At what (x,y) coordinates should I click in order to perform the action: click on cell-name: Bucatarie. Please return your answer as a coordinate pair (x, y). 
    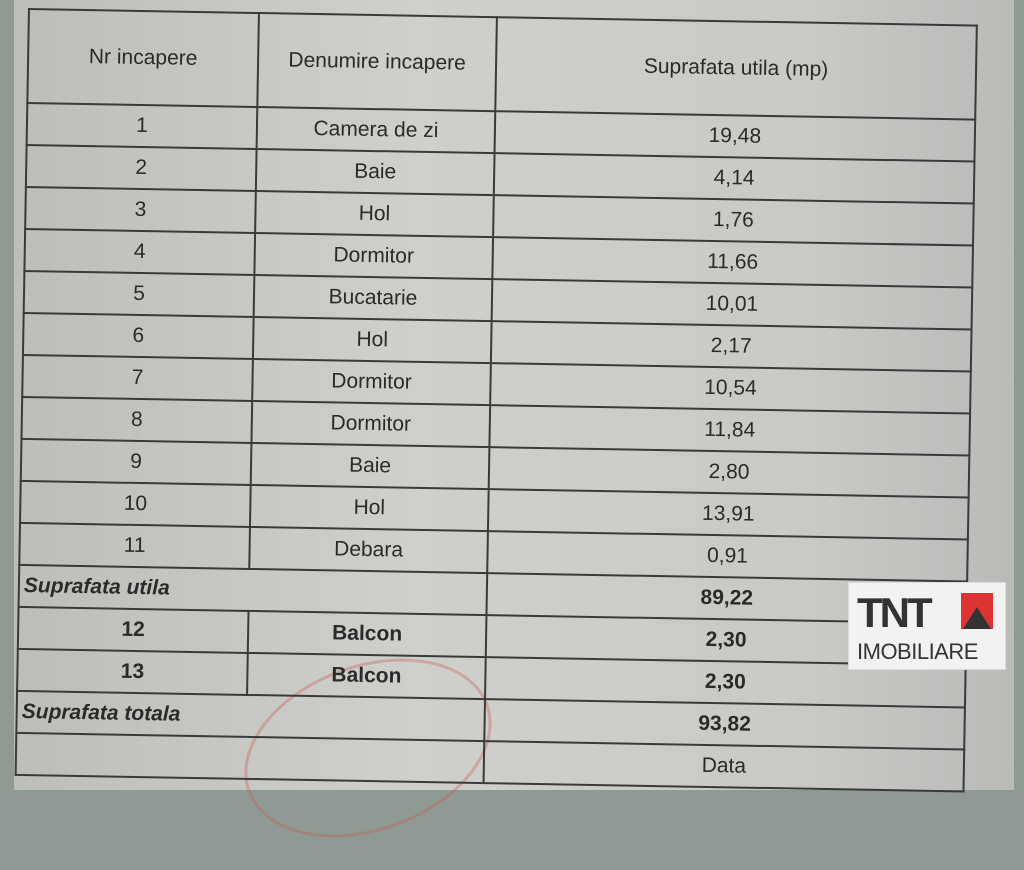
    Looking at the image, I should click on (373, 298).